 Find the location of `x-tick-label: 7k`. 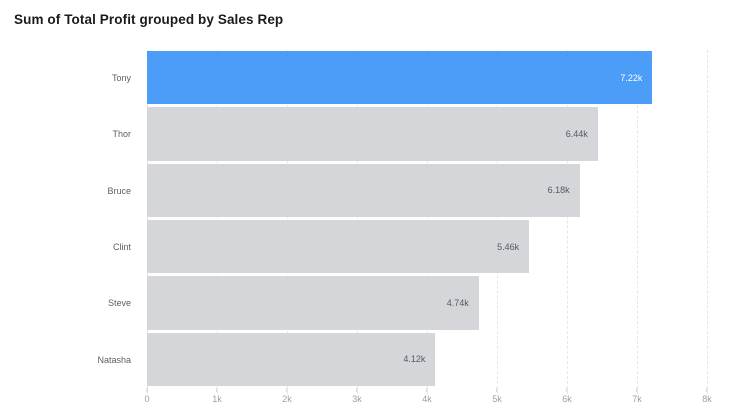

x-tick-label: 7k is located at coordinates (637, 399).